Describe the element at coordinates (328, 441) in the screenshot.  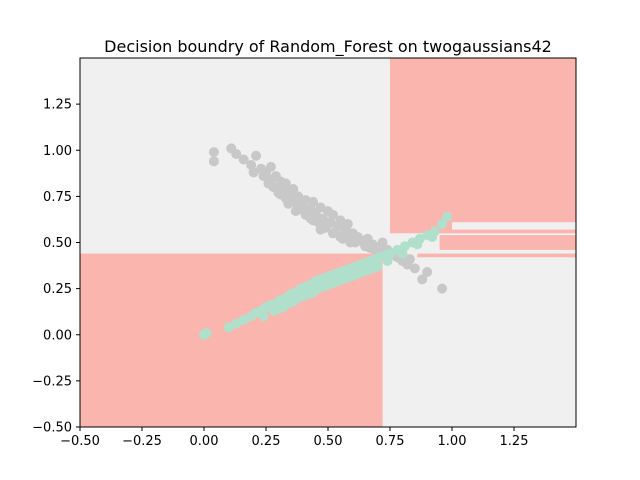
I see `x-tick-label: 0.50` at that location.